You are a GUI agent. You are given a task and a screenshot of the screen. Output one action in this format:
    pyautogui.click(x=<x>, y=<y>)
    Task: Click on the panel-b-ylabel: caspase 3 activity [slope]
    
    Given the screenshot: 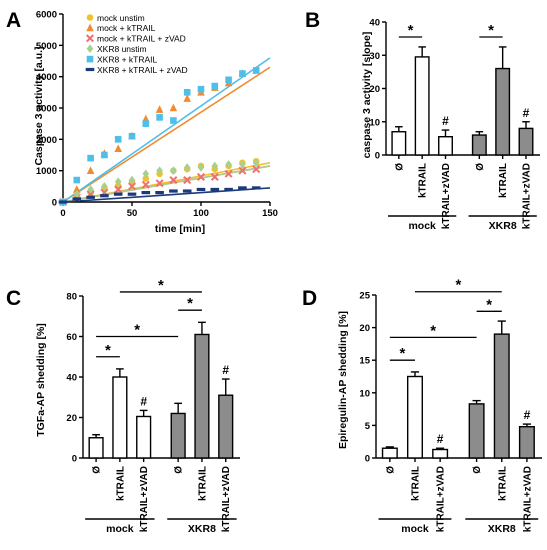 What is the action you would take?
    pyautogui.click(x=367, y=95)
    